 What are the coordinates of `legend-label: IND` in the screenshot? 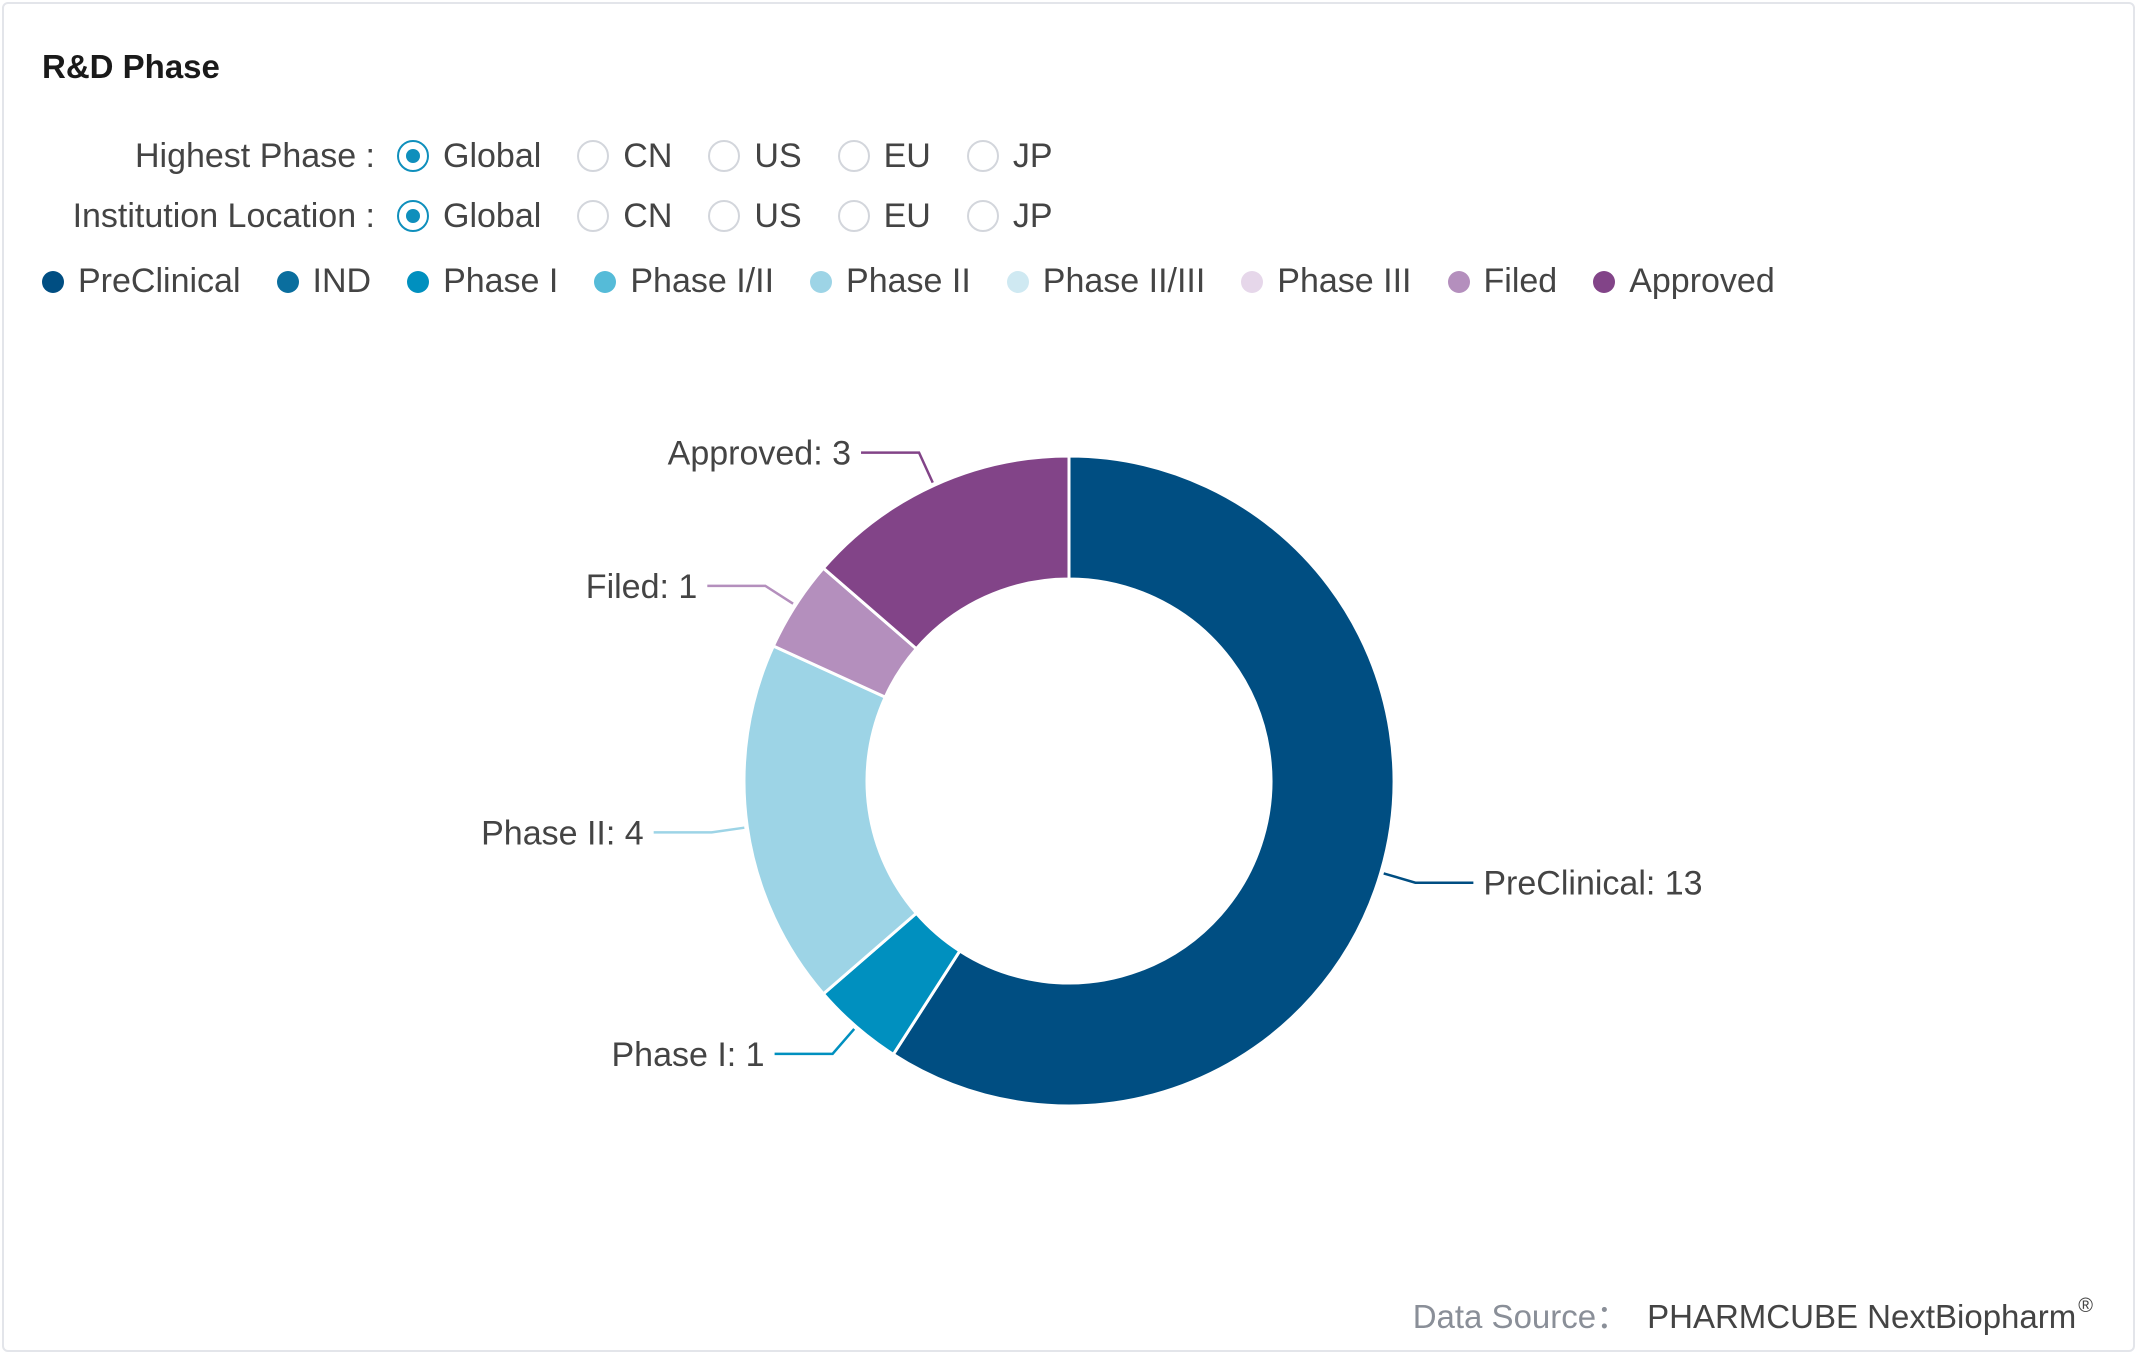 It's located at (342, 281).